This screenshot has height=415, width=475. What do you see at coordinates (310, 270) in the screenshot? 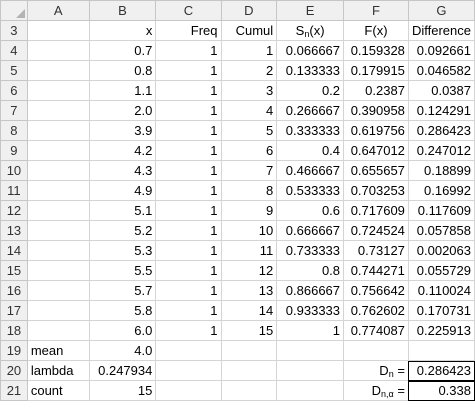
I see `cell-sn: 0.8` at bounding box center [310, 270].